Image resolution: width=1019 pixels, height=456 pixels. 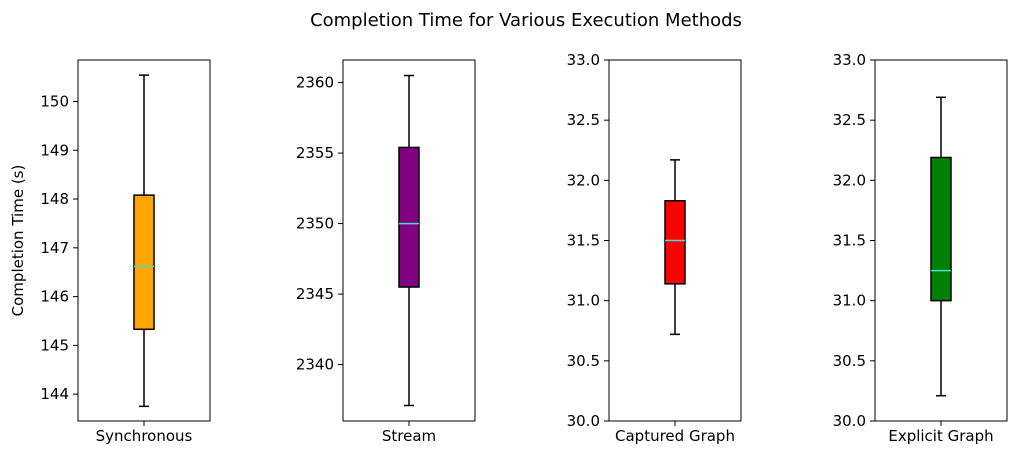 I want to click on y-tick-label: 146, so click(x=54, y=297).